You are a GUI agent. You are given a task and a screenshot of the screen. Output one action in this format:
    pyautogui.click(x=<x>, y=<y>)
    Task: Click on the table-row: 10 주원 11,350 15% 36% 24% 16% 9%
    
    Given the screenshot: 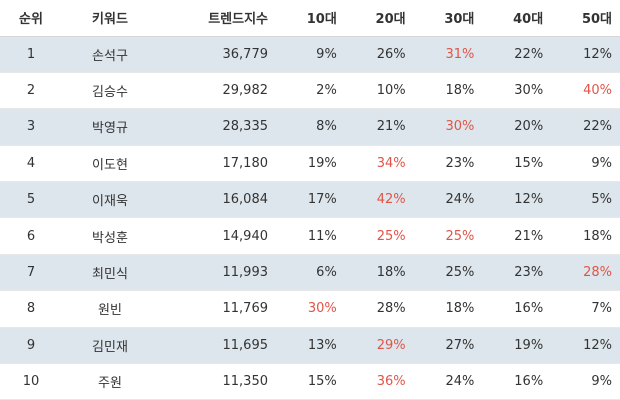 What is the action you would take?
    pyautogui.click(x=310, y=381)
    